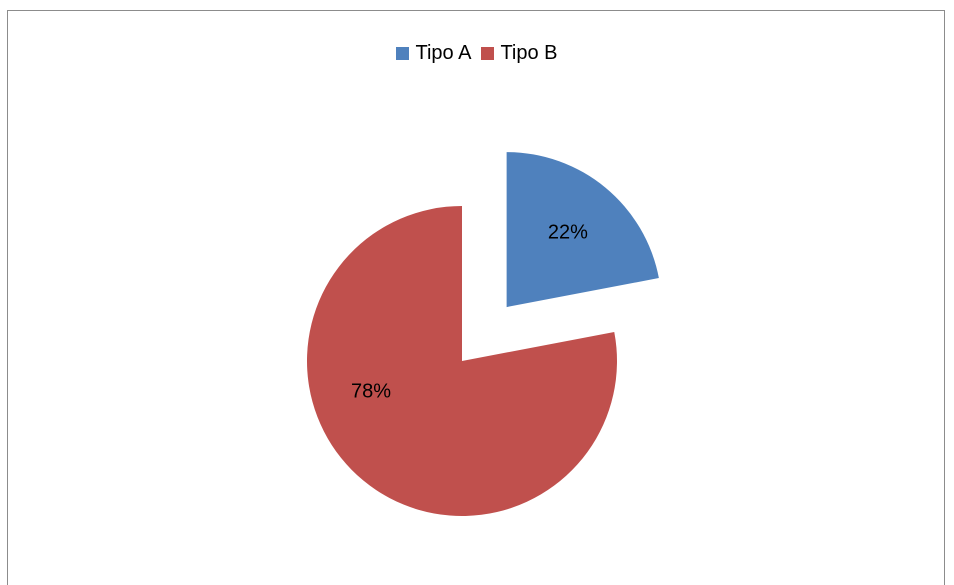  I want to click on data-label-tipo-b: 78%, so click(371, 391).